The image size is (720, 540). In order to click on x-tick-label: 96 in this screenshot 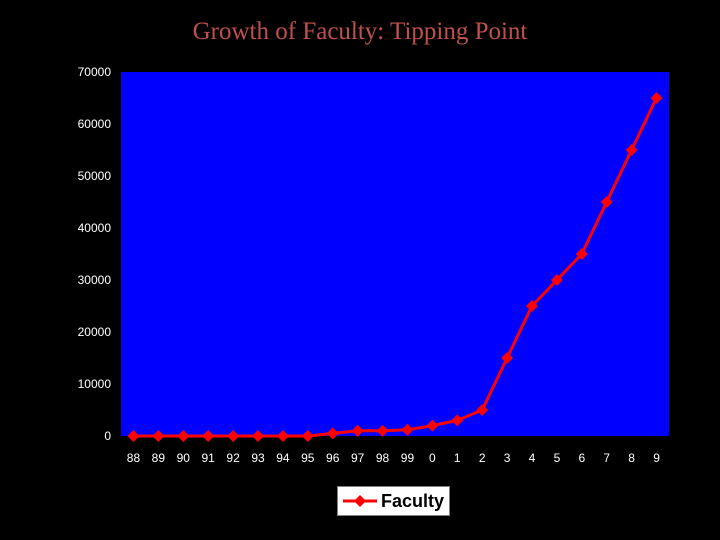, I will do `click(333, 458)`.